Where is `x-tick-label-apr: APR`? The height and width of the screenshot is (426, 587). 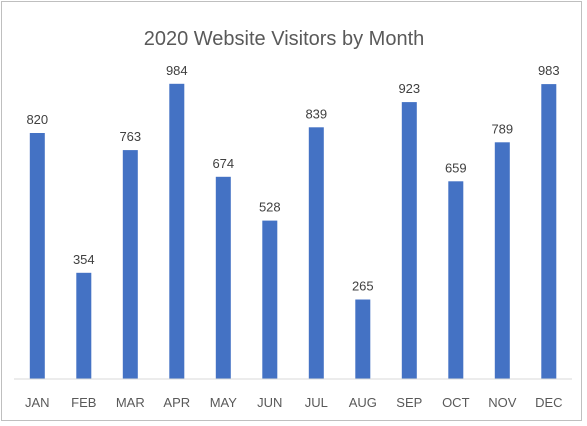
x-tick-label-apr: APR is located at coordinates (176, 402).